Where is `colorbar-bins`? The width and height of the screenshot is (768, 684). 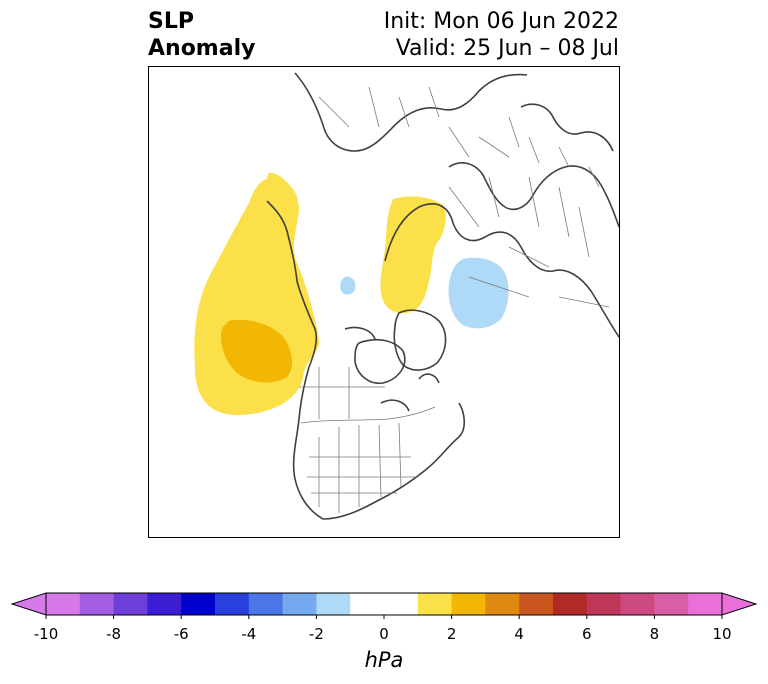 colorbar-bins is located at coordinates (384, 605).